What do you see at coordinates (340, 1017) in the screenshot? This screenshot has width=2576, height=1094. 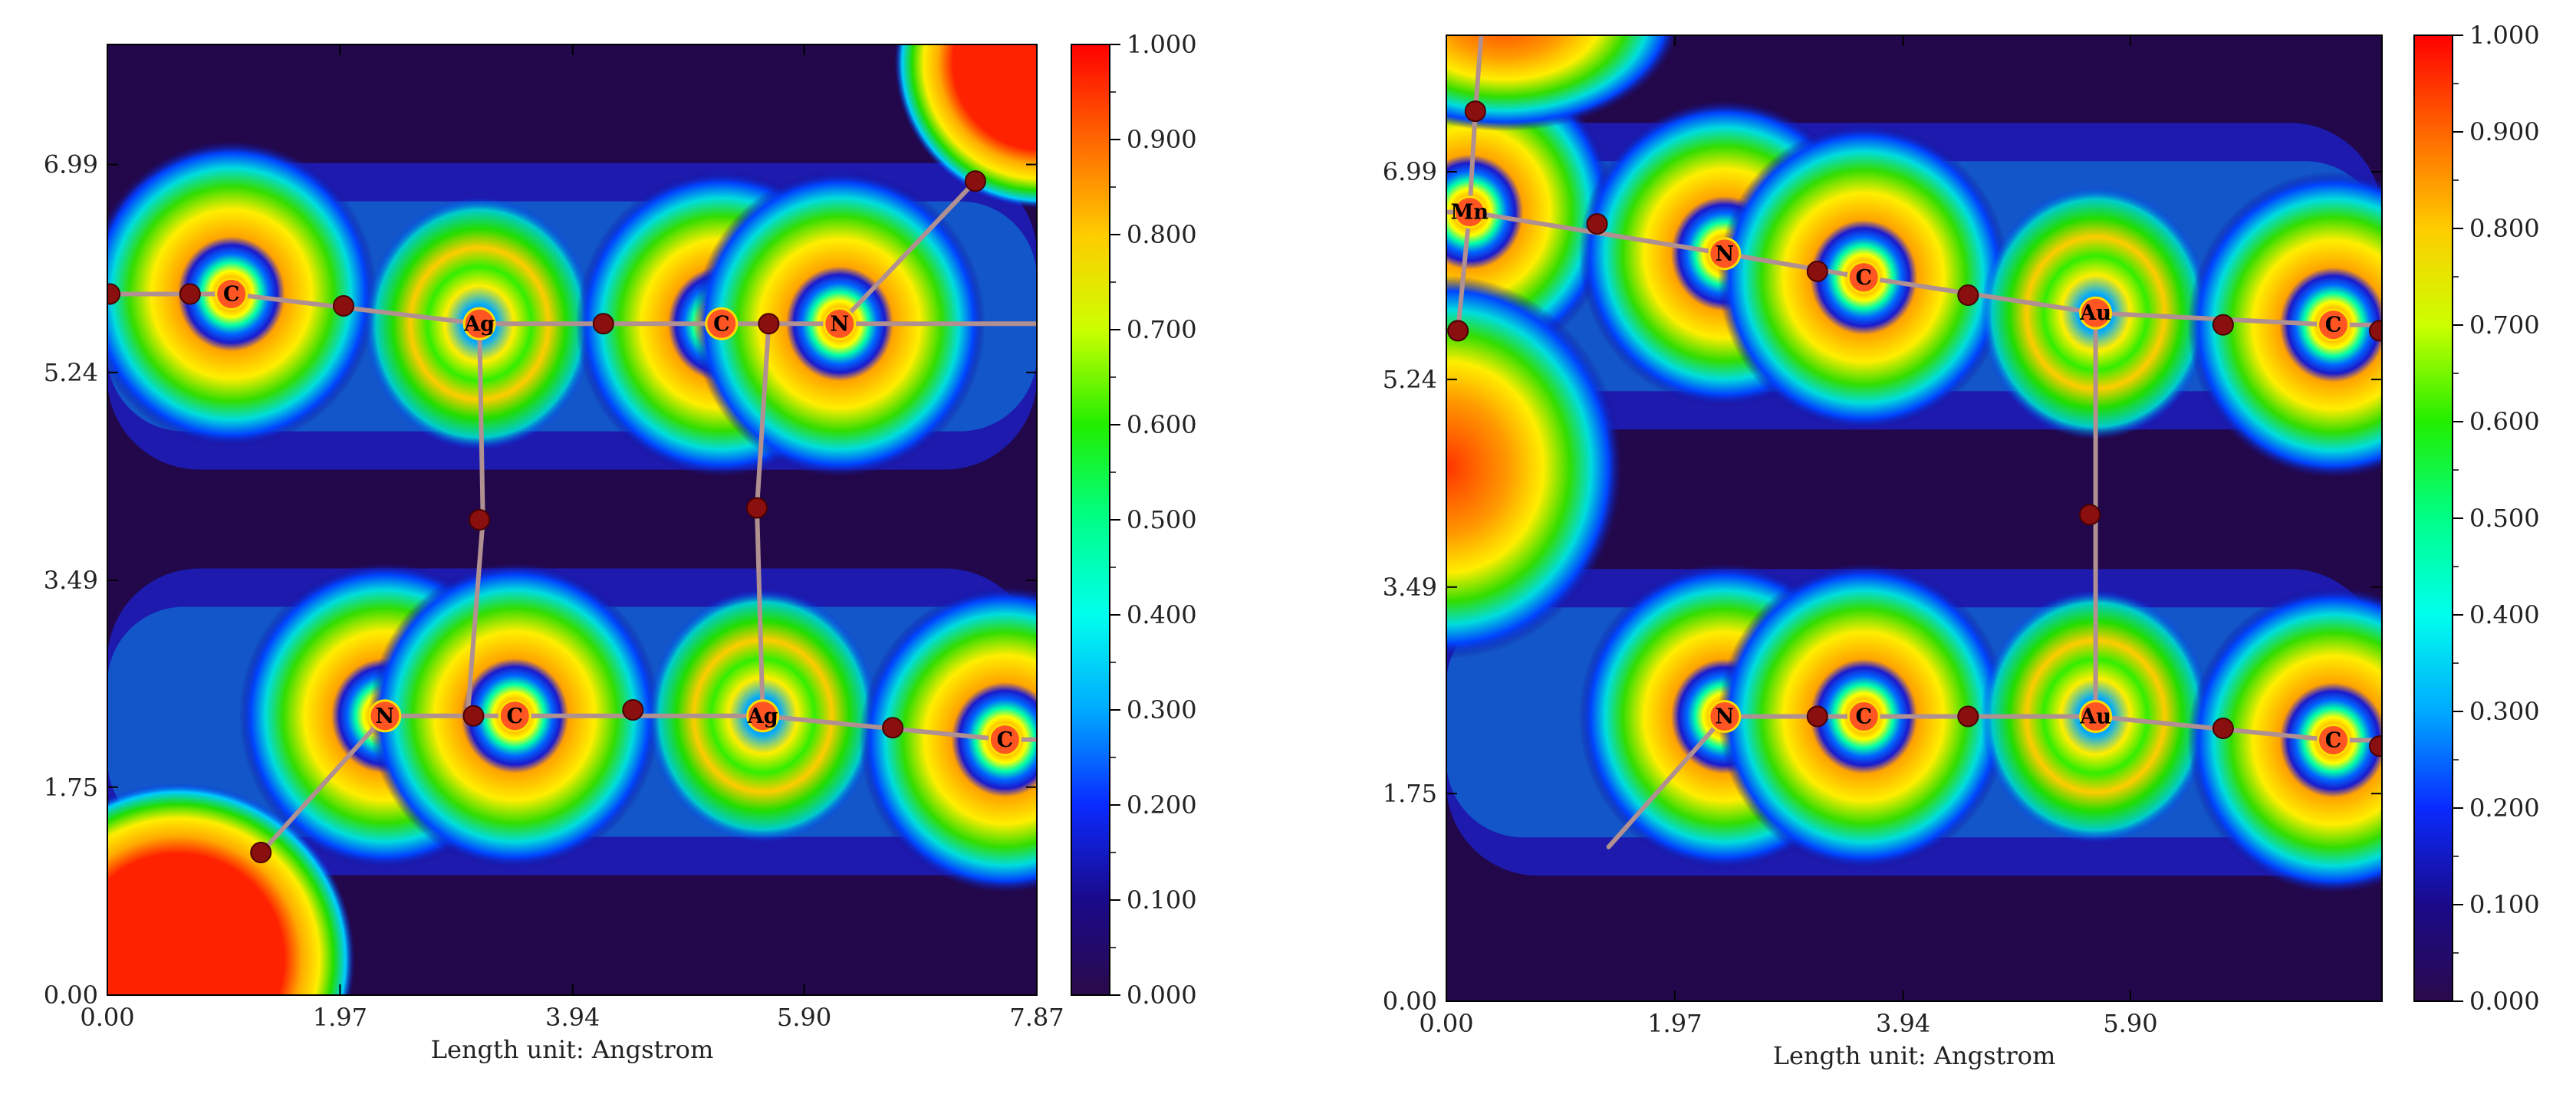 I see `x-tick-label: 1.97` at bounding box center [340, 1017].